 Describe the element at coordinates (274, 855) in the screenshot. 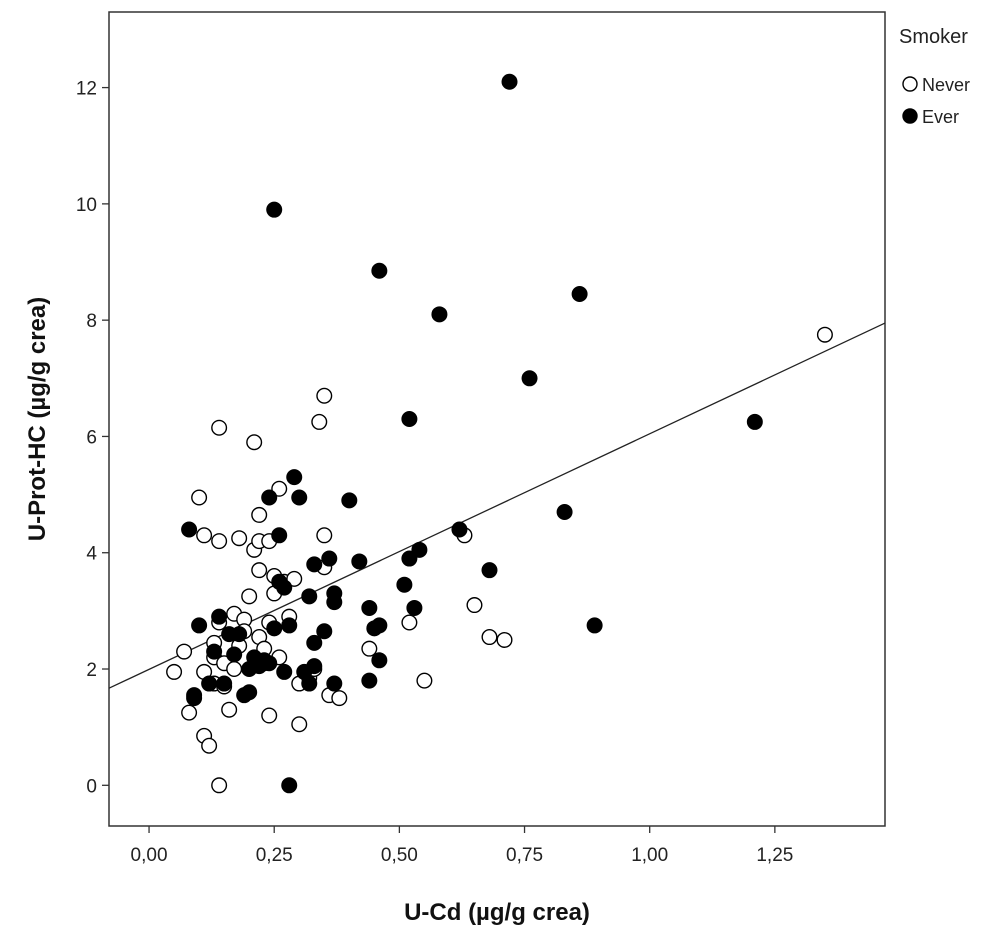

I see `x-tick-label: 0,25` at that location.